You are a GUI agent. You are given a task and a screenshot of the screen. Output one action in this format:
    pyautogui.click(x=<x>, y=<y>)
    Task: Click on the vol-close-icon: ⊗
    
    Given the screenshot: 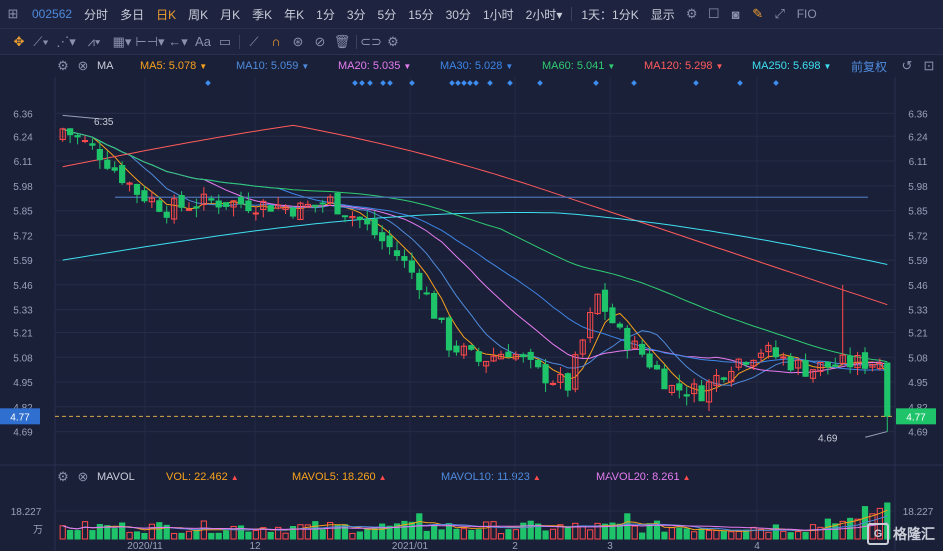 What is the action you would take?
    pyautogui.click(x=83, y=476)
    